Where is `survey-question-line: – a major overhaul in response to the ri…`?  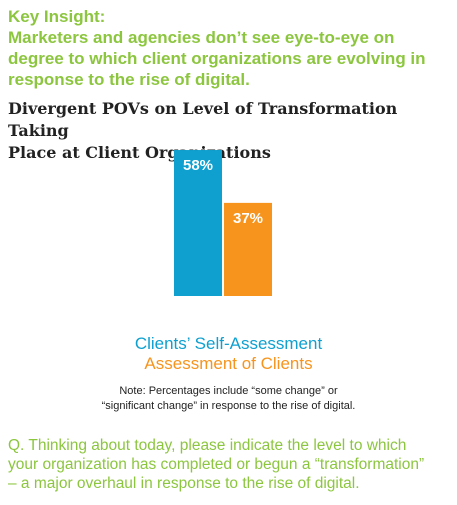 survey-question-line: – a major overhaul in response to the ri… is located at coordinates (184, 483).